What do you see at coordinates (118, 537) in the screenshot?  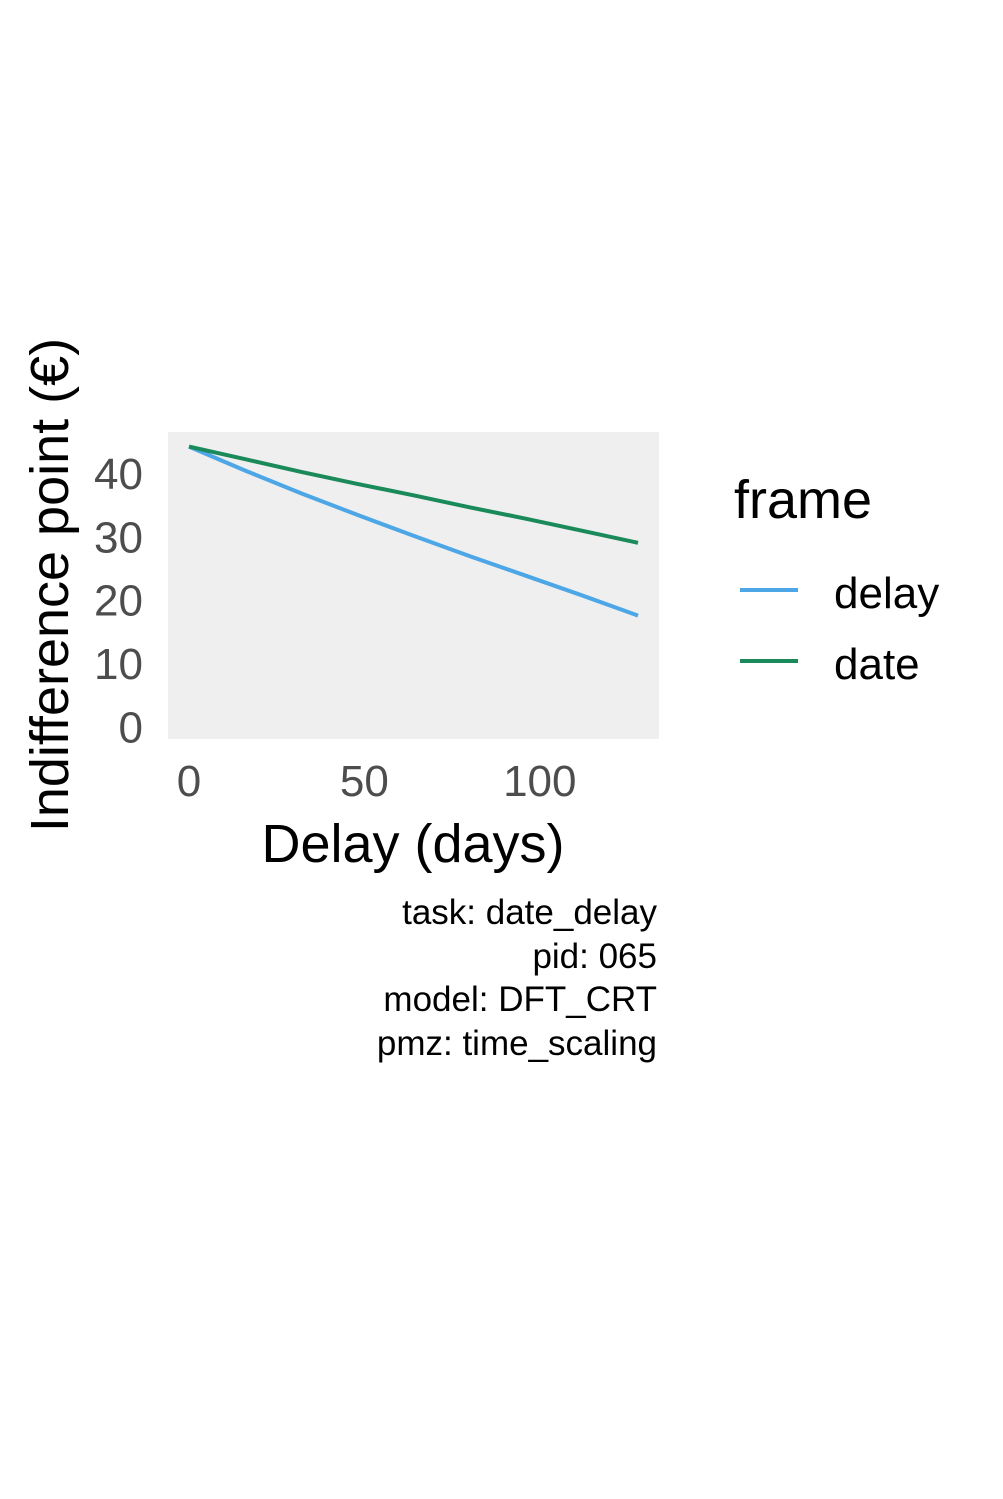 I see `y-tick-label: 30` at bounding box center [118, 537].